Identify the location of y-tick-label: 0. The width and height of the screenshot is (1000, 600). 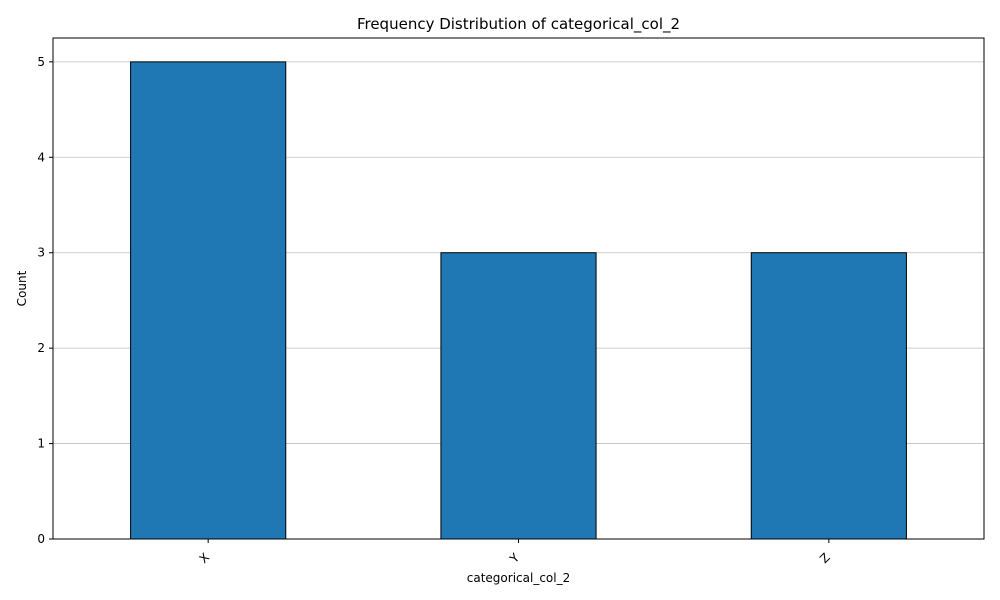
(41, 539).